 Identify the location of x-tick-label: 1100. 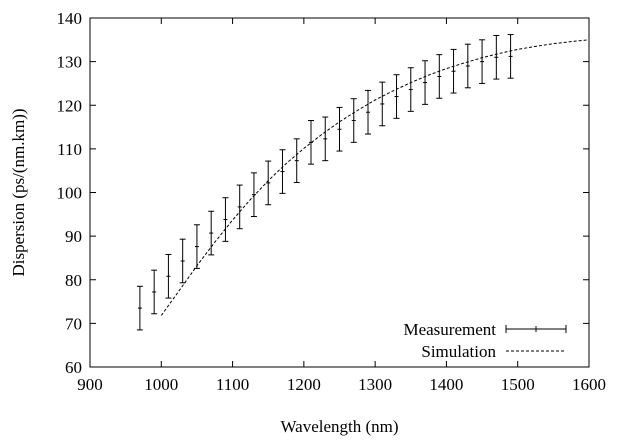
(232, 384).